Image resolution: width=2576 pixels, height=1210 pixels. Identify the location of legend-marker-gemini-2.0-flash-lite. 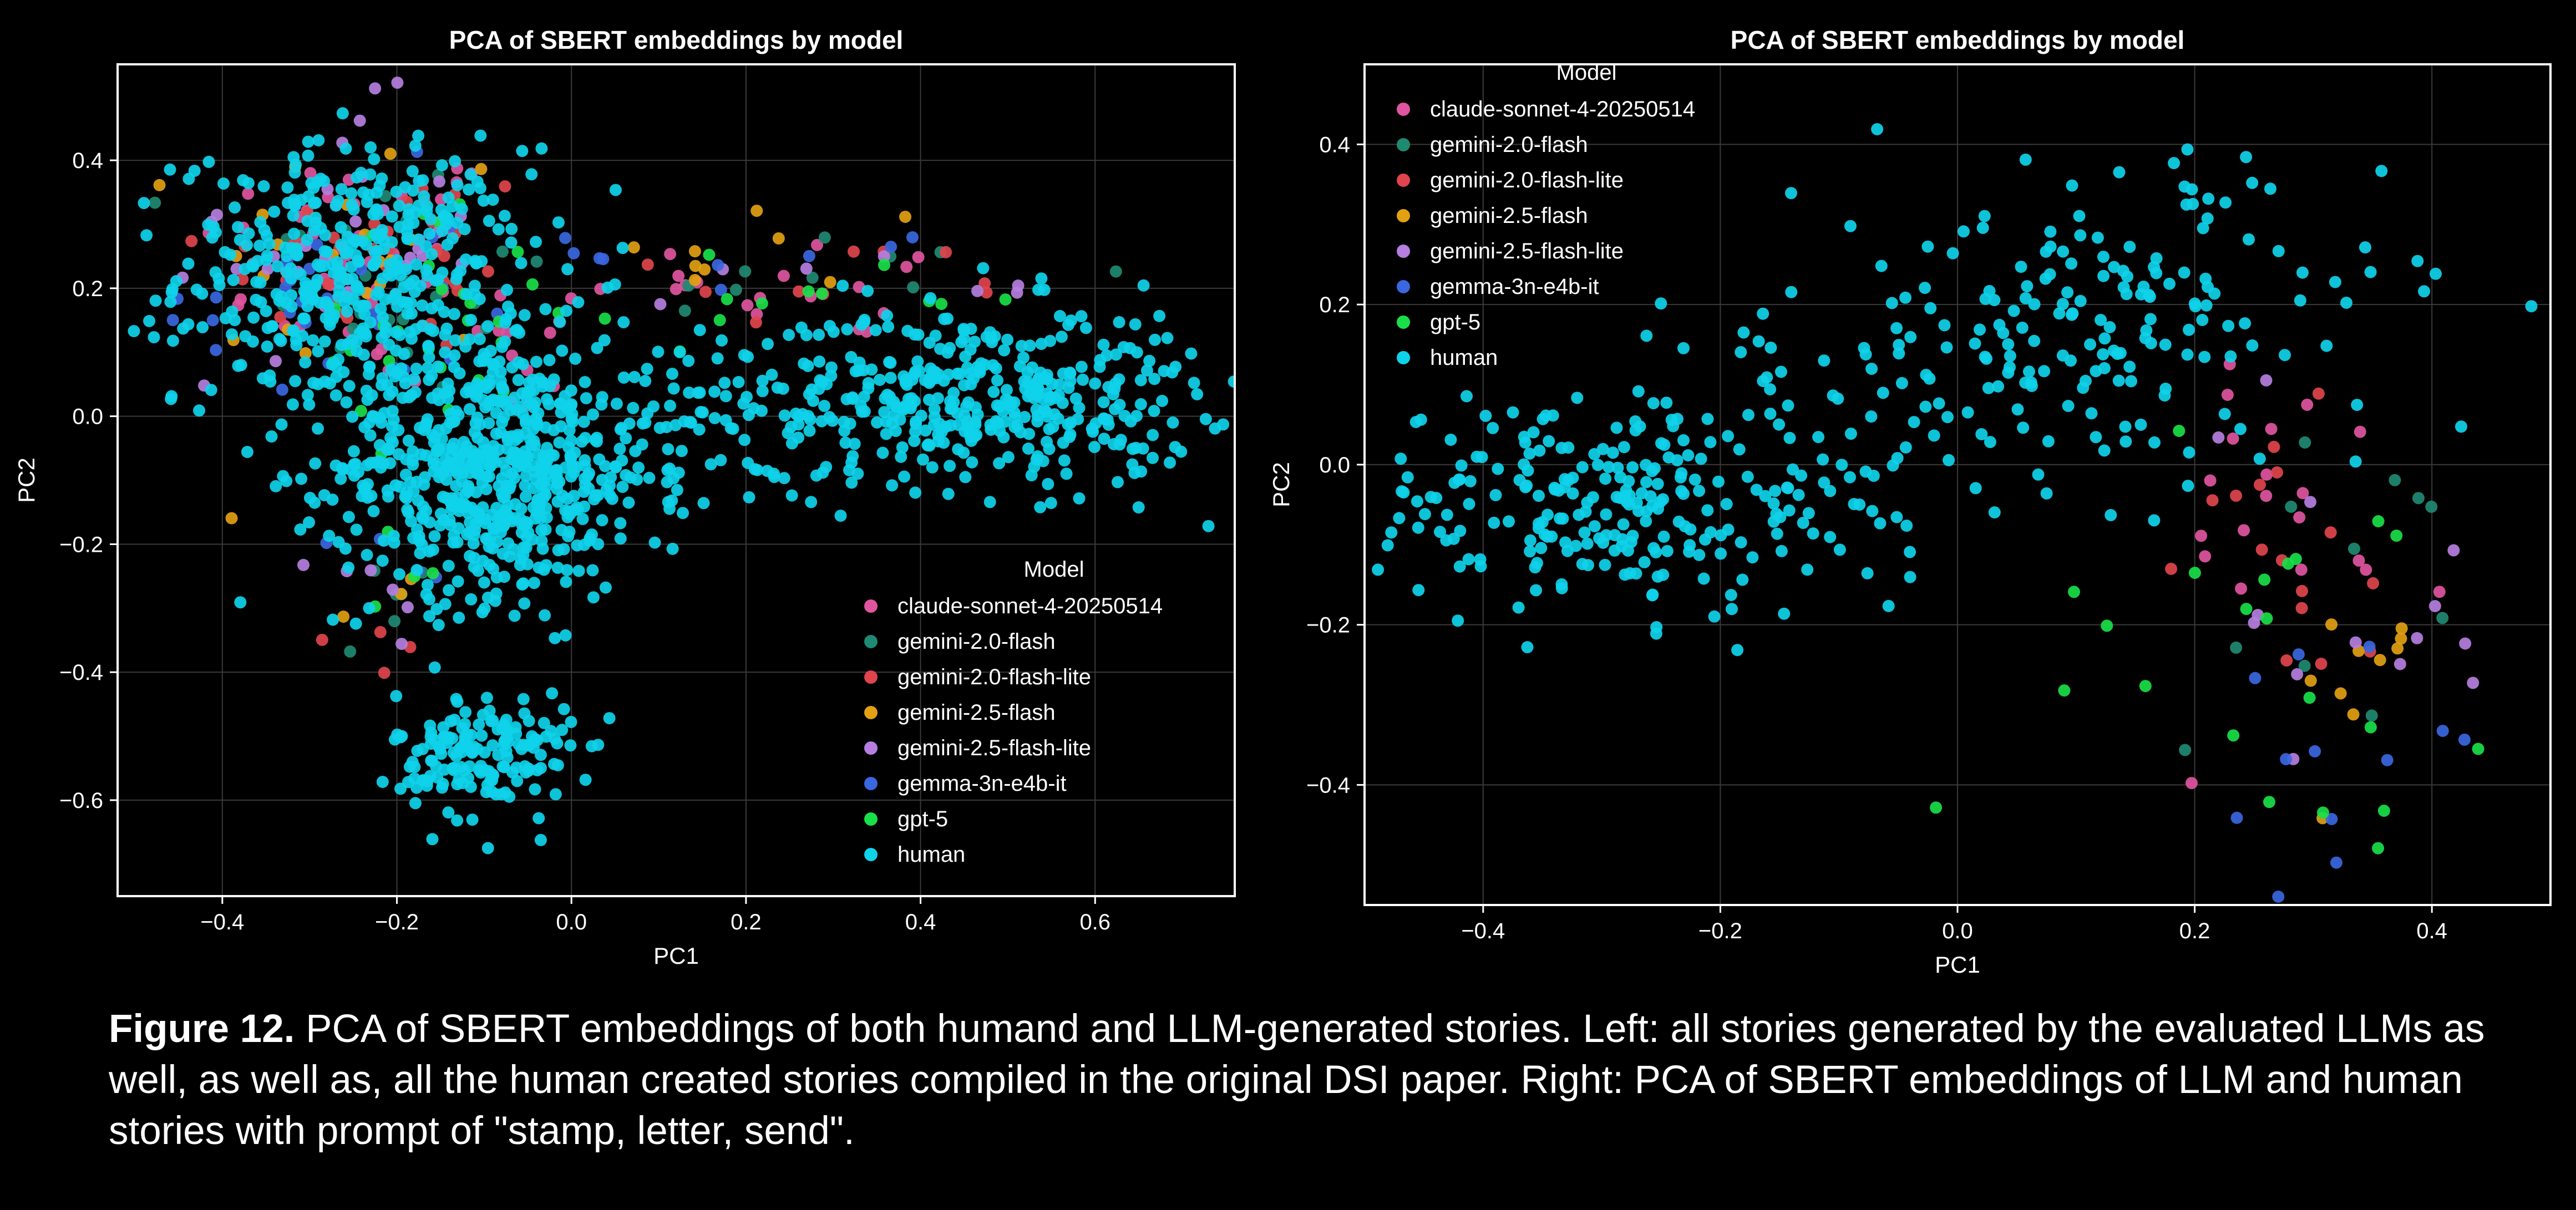
(1403, 180).